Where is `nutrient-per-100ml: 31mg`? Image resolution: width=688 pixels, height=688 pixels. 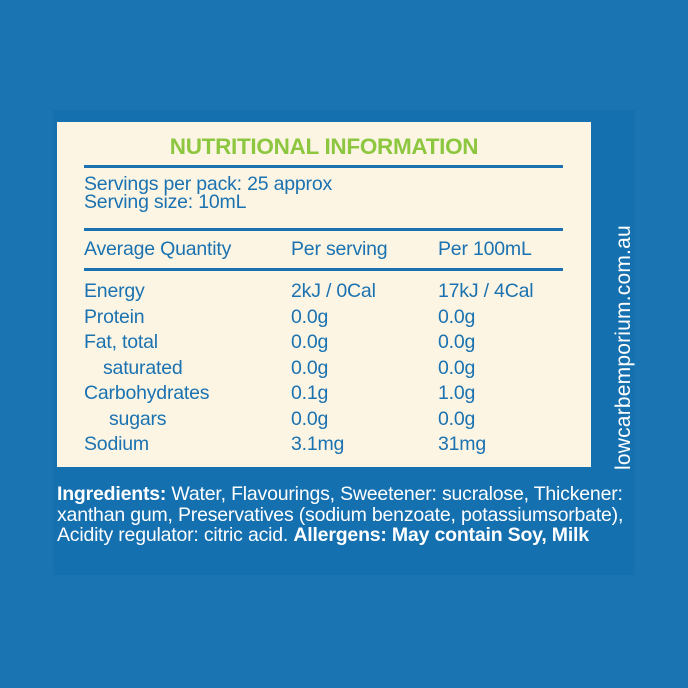
nutrient-per-100ml: 31mg is located at coordinates (462, 444).